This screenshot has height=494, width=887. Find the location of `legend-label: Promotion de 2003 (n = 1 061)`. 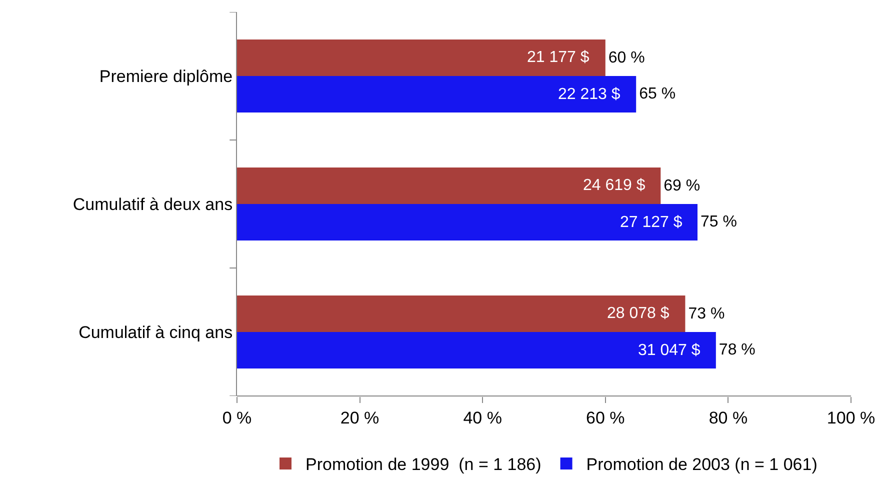

legend-label: Promotion de 2003 (n = 1 061) is located at coordinates (702, 464).